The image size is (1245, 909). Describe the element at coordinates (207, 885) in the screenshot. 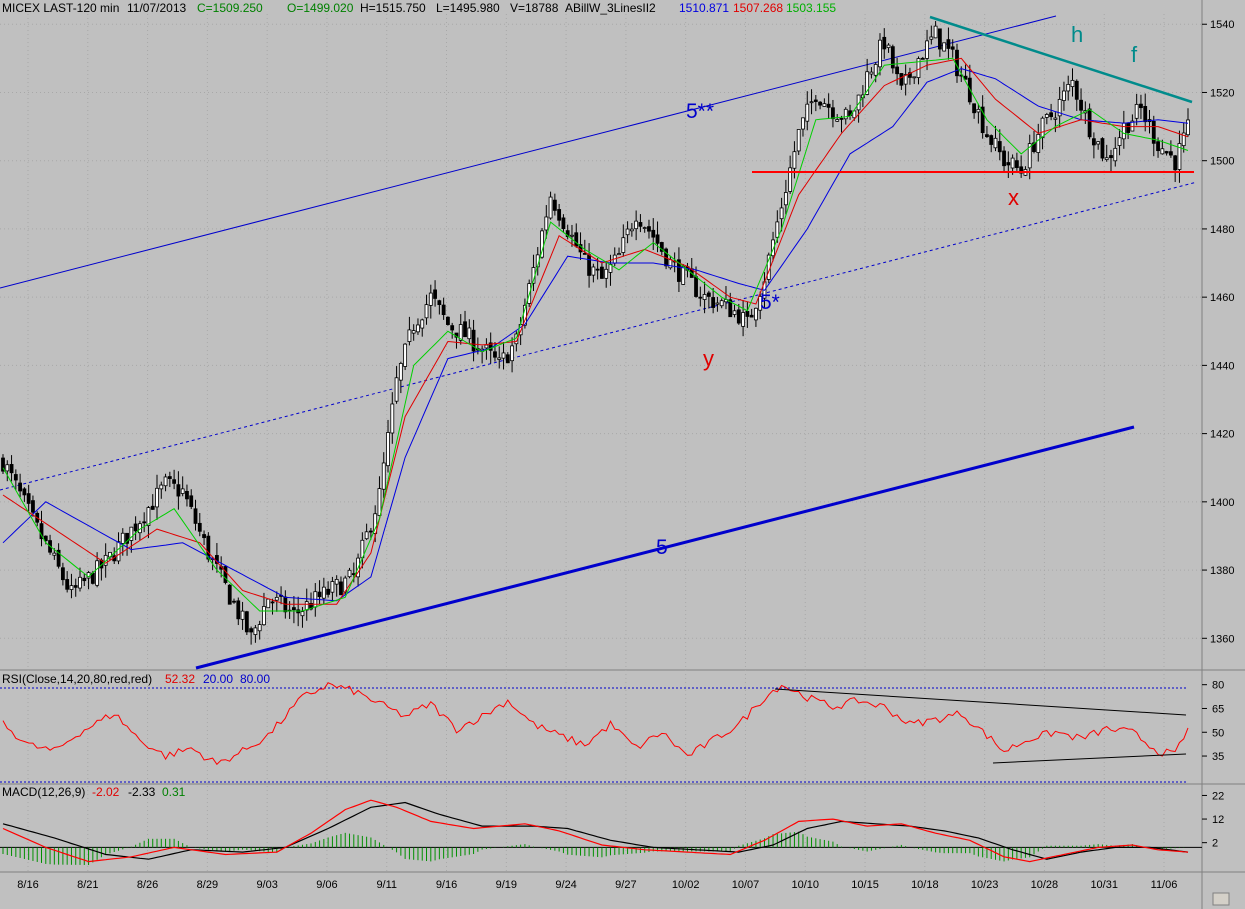

I see `time-tick-label: 8/29` at that location.